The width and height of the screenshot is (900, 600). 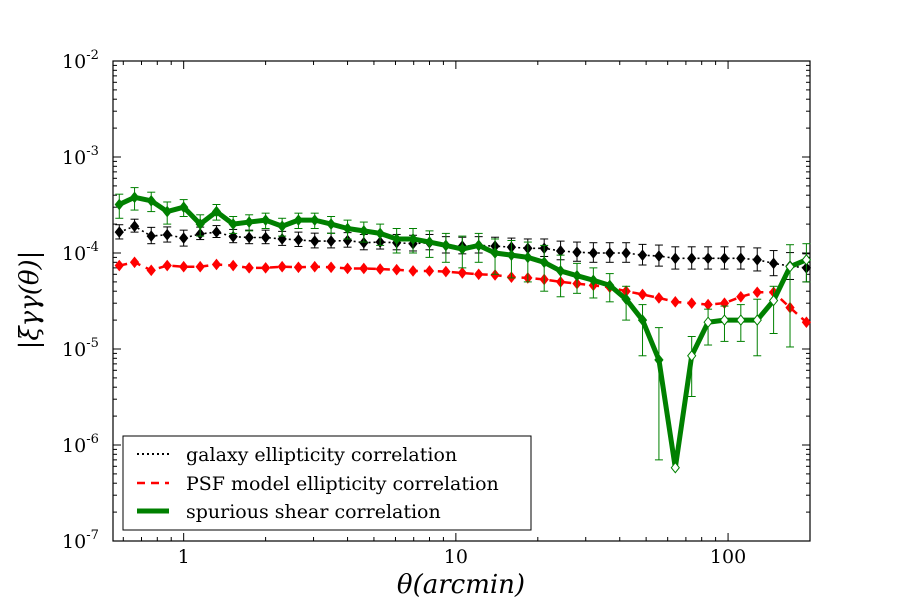 I want to click on legend-label-spurious: spurious shear correlation, so click(x=313, y=512).